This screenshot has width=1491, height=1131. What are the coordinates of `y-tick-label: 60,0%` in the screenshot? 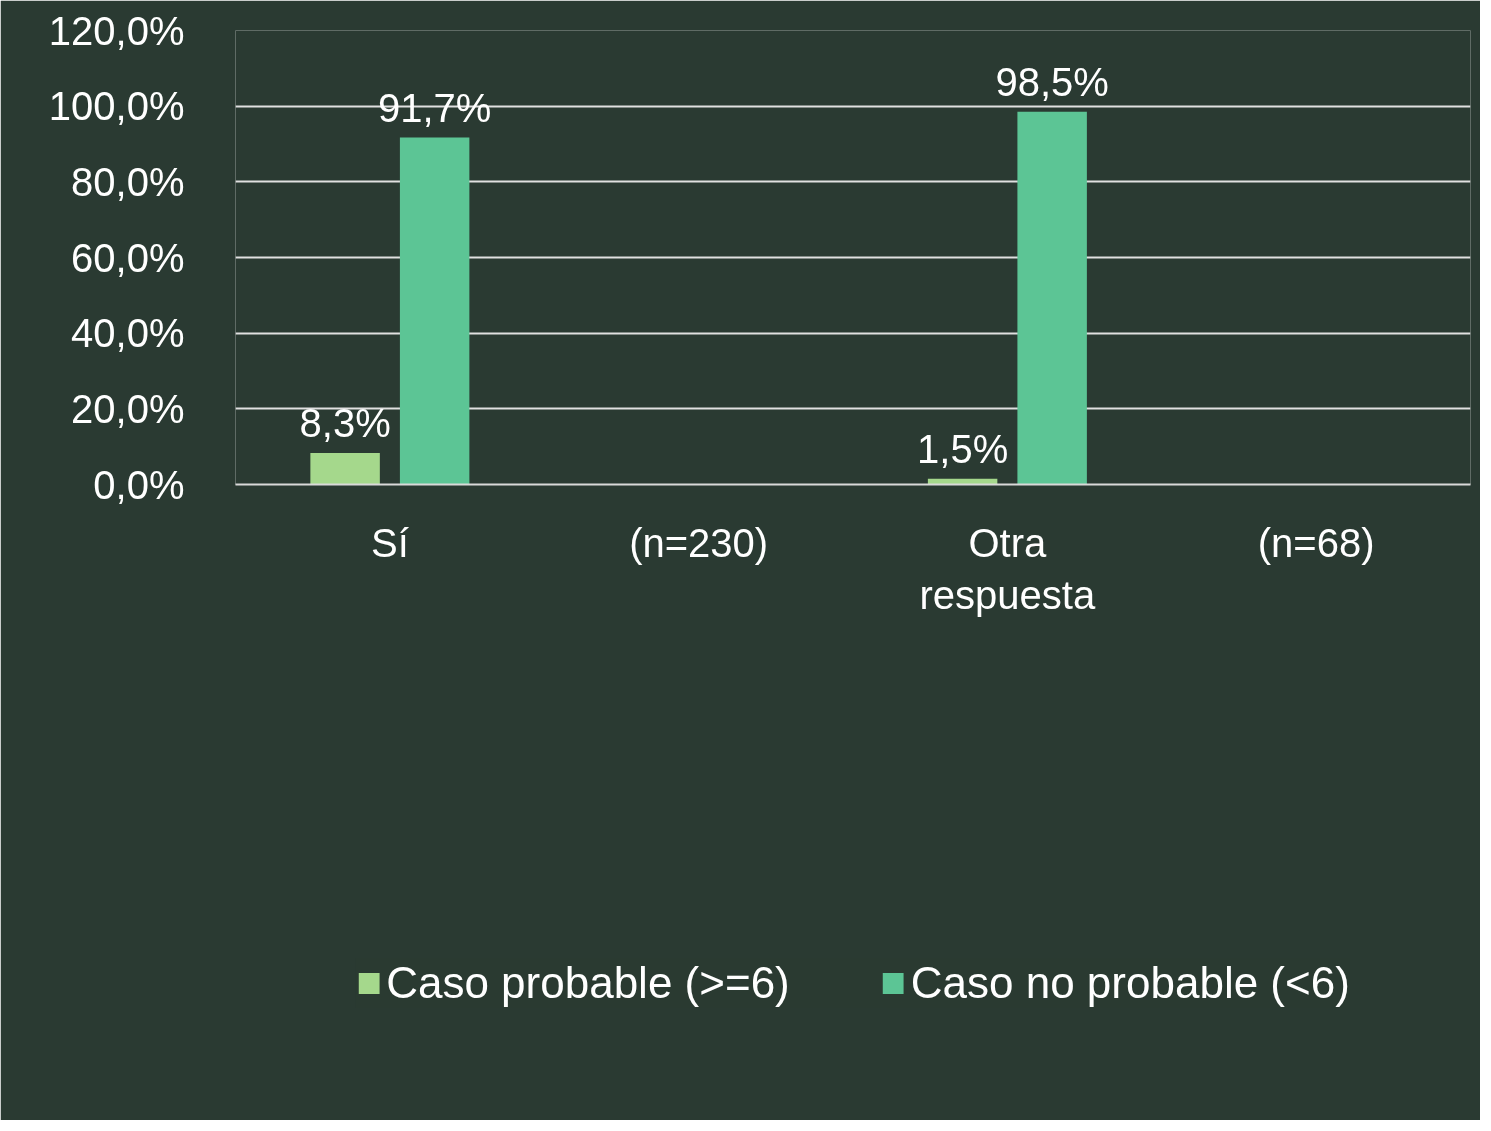 It's located at (128, 257).